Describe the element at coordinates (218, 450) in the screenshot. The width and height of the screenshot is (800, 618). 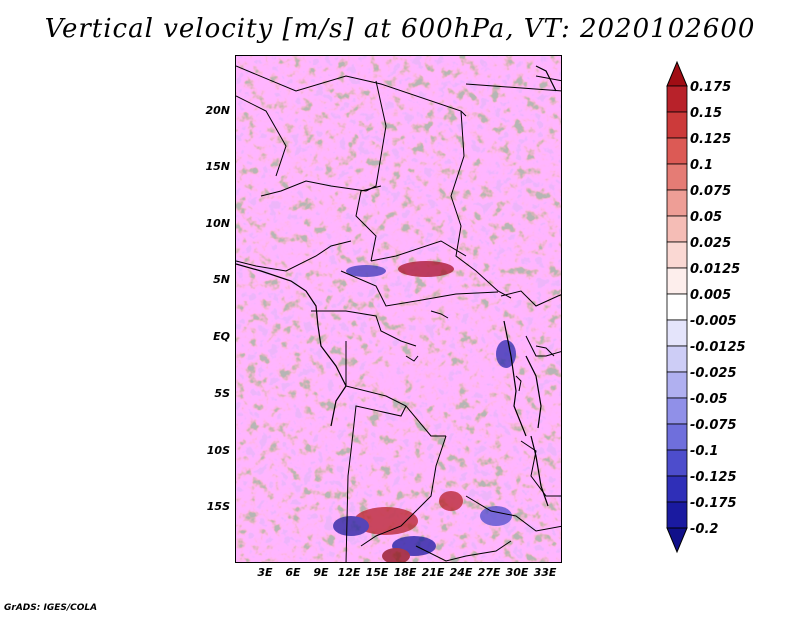
I see `lat-tick-label: 10S` at that location.